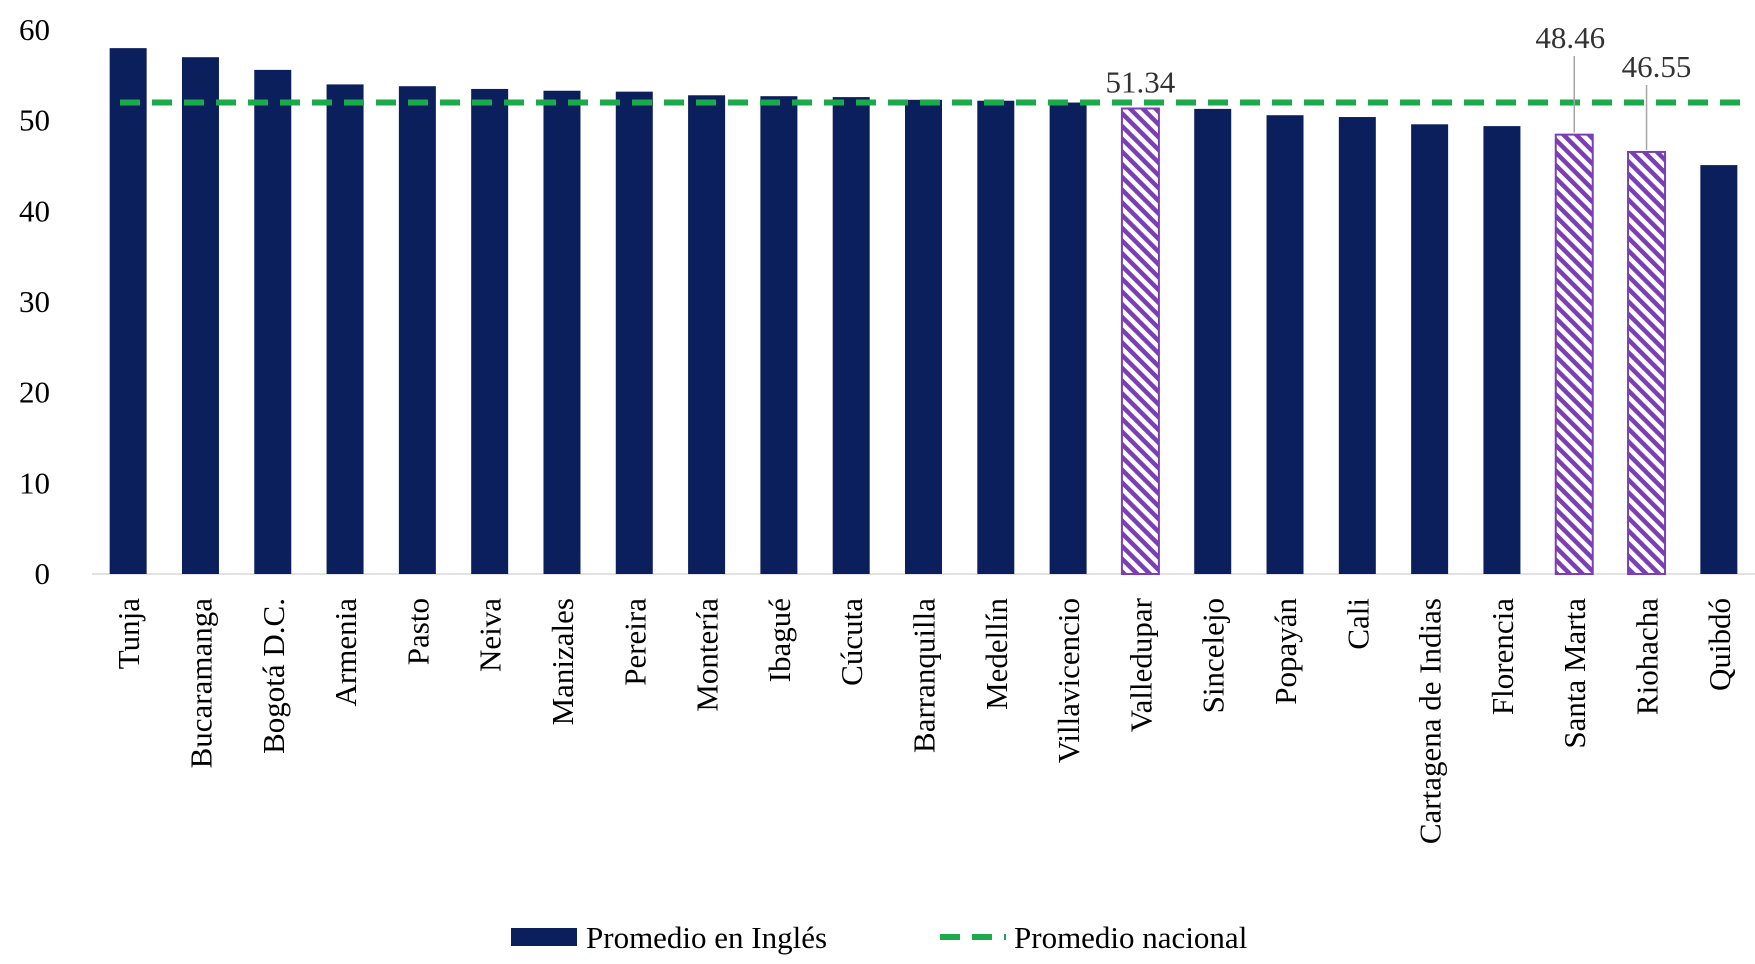  What do you see at coordinates (996, 337) in the screenshot?
I see `bar-medellin` at bounding box center [996, 337].